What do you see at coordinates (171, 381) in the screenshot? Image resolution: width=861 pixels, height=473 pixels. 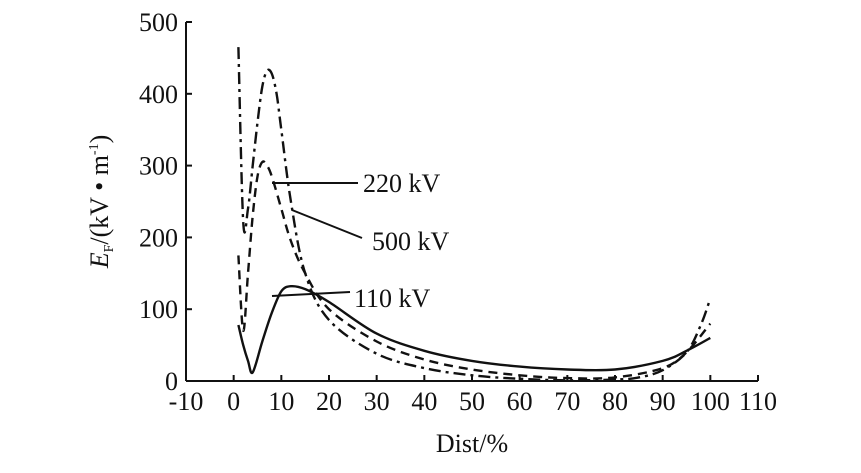 I see `y-tick-label: 0` at bounding box center [171, 381].